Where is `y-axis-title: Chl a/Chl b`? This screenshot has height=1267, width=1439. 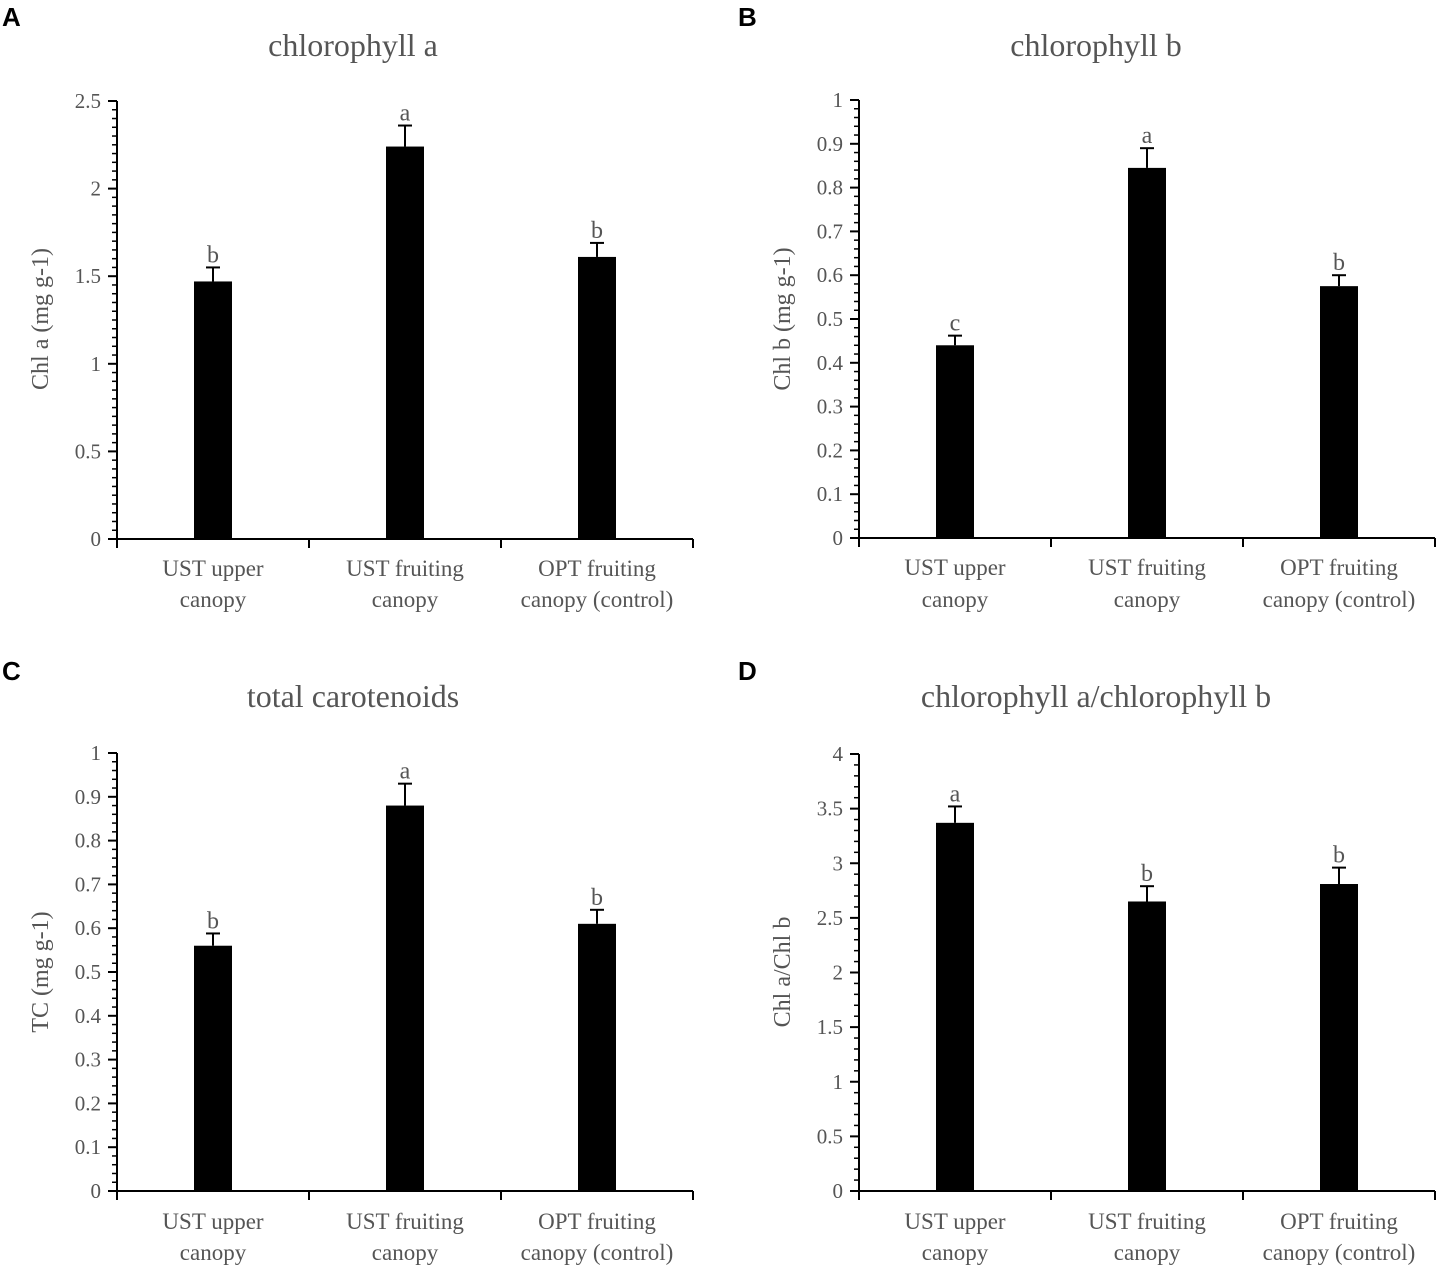 y-axis-title: Chl a/Chl b is located at coordinates (783, 972).